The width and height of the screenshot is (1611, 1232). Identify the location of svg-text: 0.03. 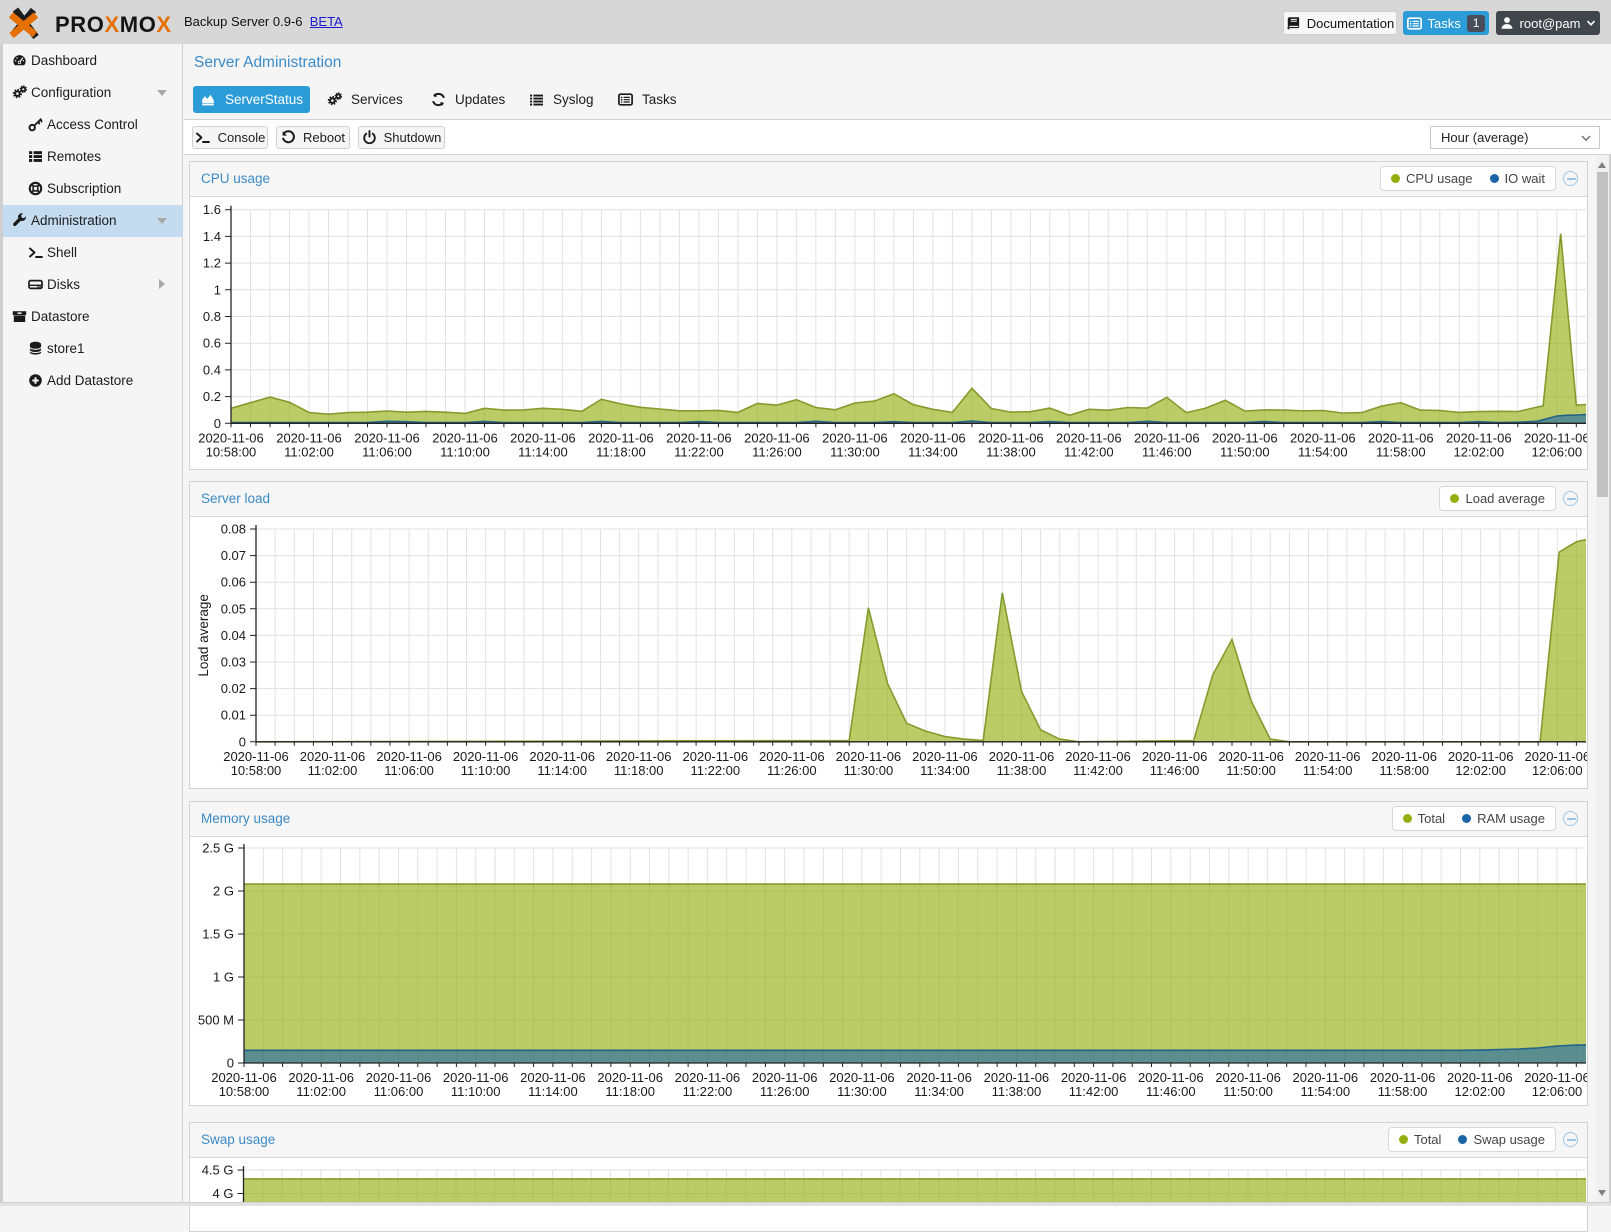
(233, 662).